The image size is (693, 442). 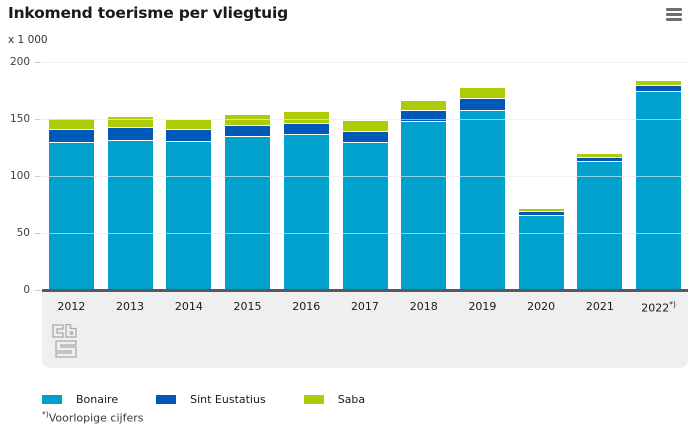 I want to click on legend-item-sint-eustatius: Sint Eustatius, so click(x=211, y=399).